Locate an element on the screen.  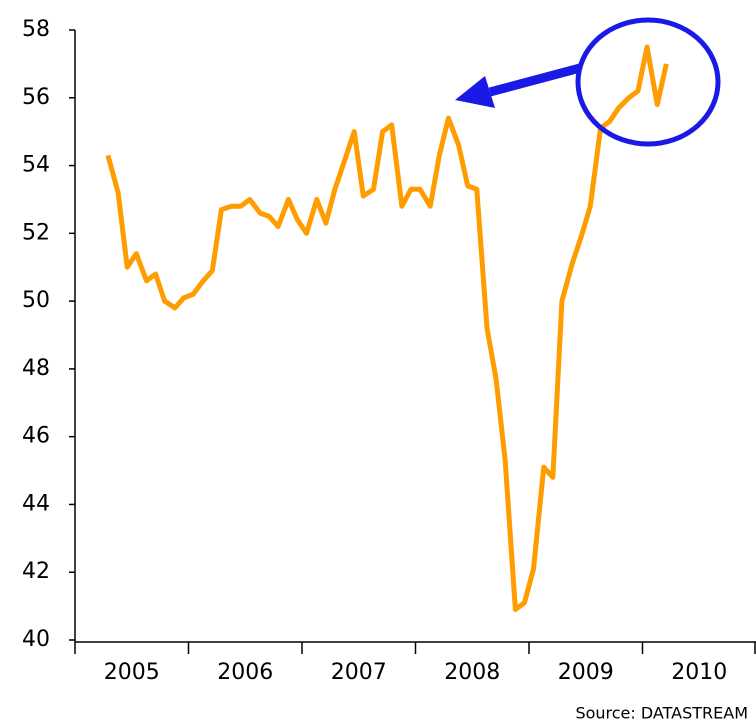
y-tick-label: 48 is located at coordinates (36, 368).